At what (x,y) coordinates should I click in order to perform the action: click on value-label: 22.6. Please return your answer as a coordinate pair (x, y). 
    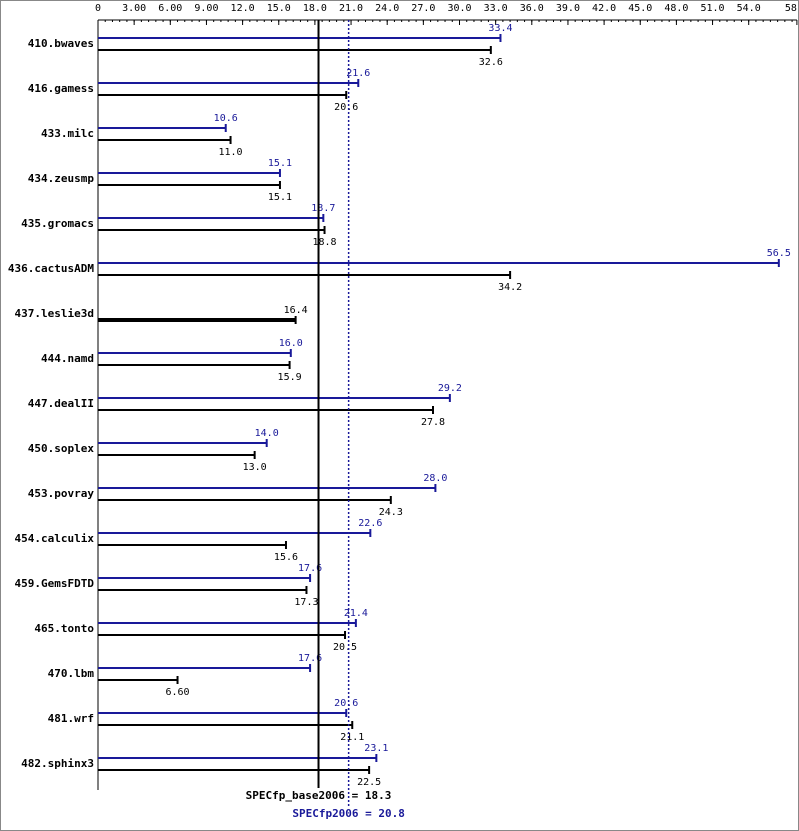
    Looking at the image, I should click on (370, 523).